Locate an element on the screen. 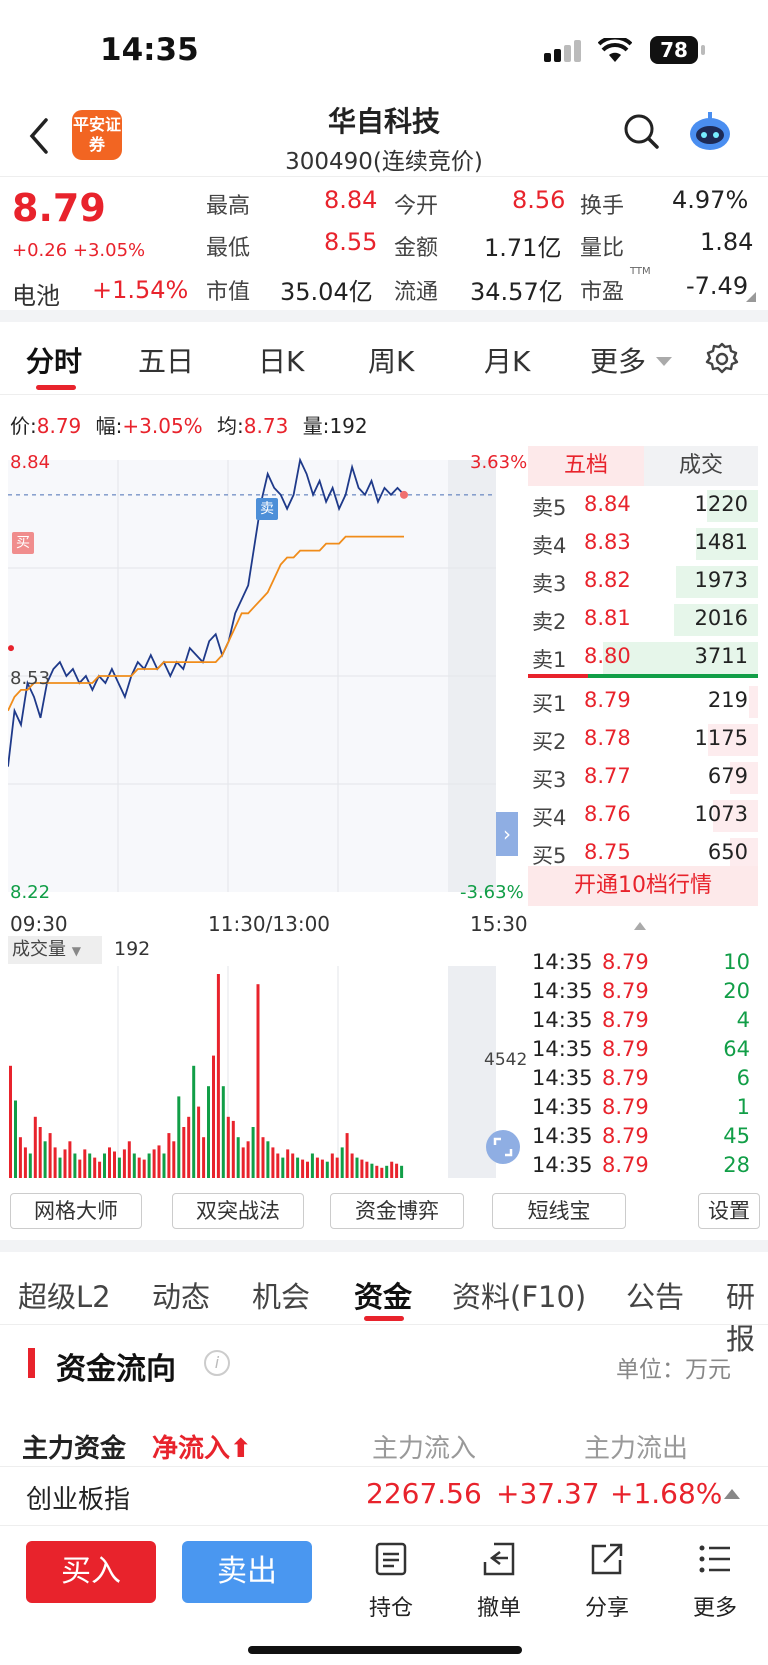  order-book-row: 卖4 8.83 1481 is located at coordinates (643, 544).